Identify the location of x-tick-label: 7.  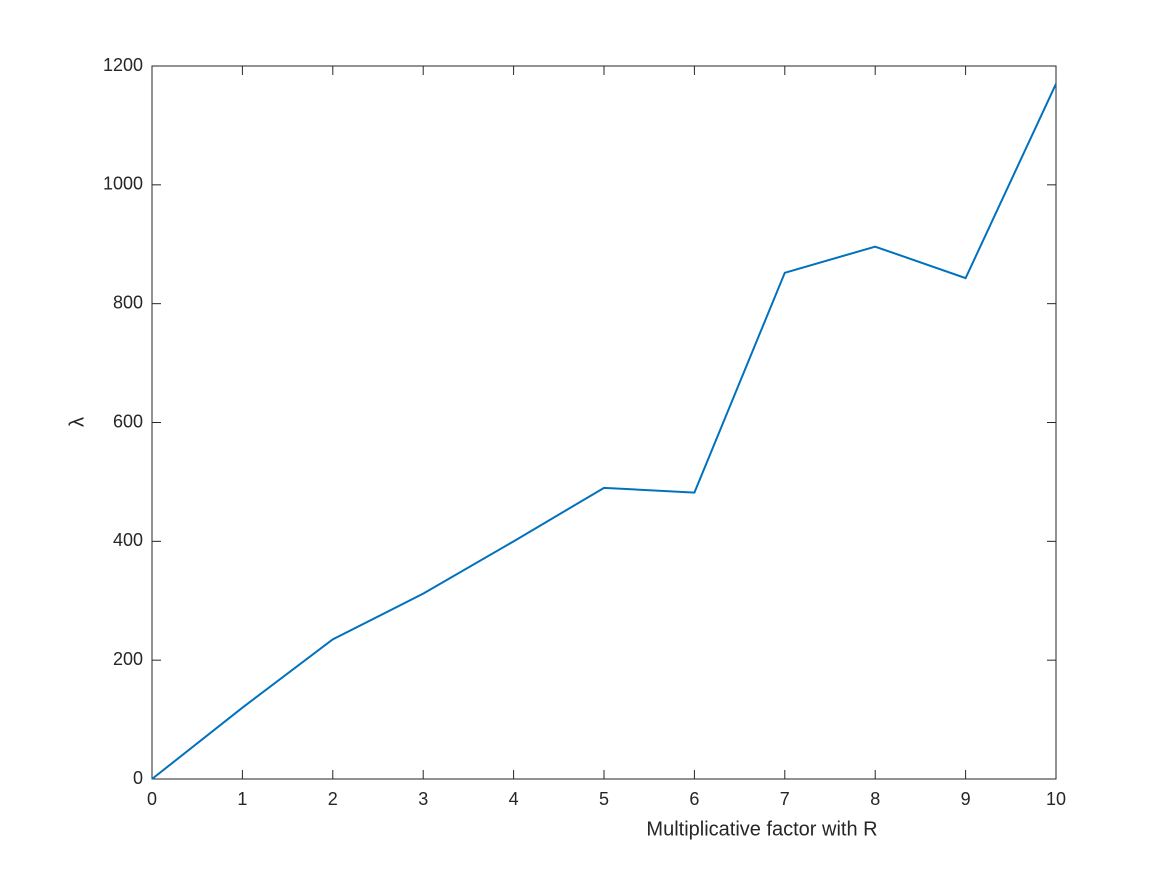
(785, 799).